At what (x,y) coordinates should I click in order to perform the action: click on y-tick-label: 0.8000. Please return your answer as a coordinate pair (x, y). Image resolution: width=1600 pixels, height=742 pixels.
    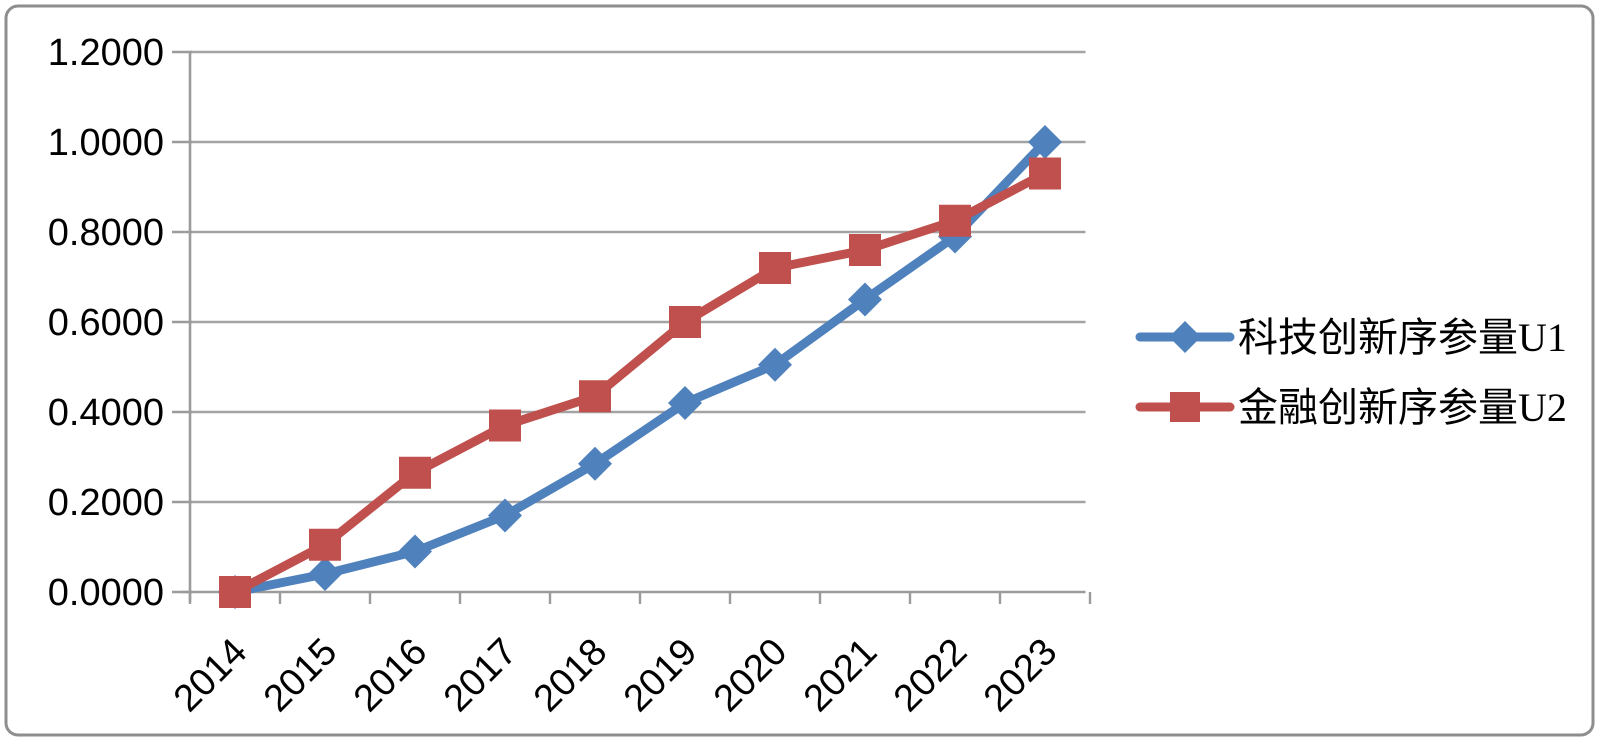
    Looking at the image, I should click on (106, 233).